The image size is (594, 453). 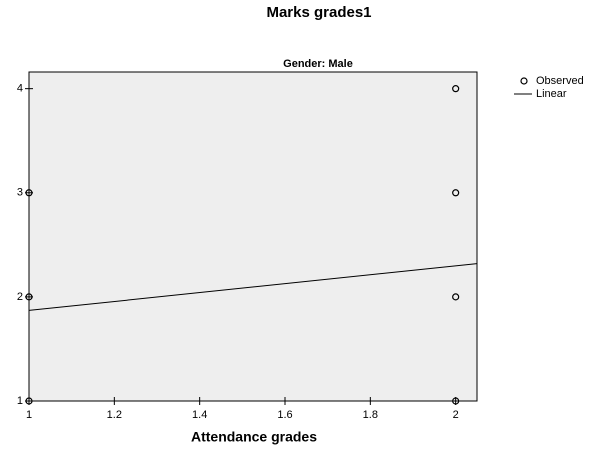 I want to click on legend-label: Observed, so click(x=560, y=81).